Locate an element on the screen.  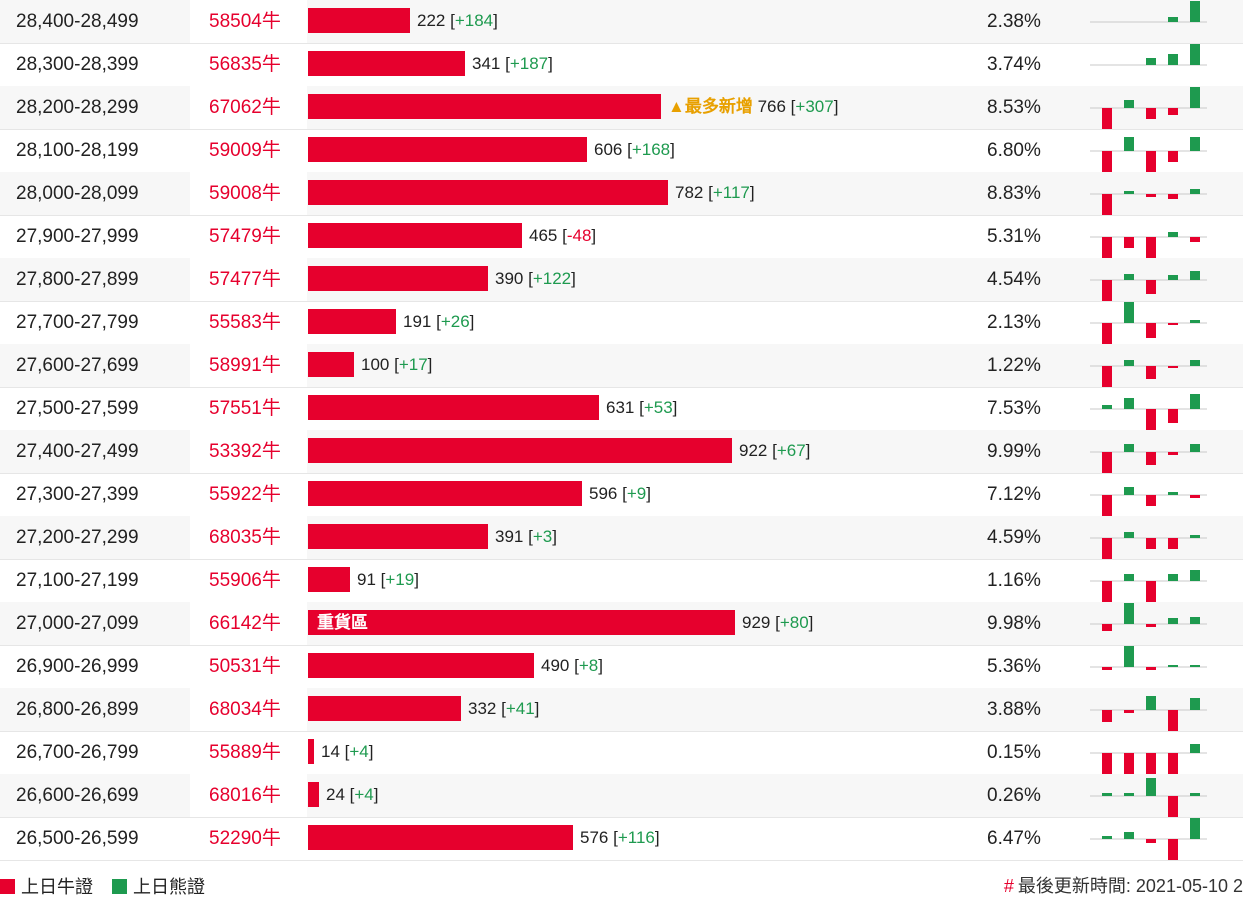
cbbc-code: 67062牛 is located at coordinates (248, 107).